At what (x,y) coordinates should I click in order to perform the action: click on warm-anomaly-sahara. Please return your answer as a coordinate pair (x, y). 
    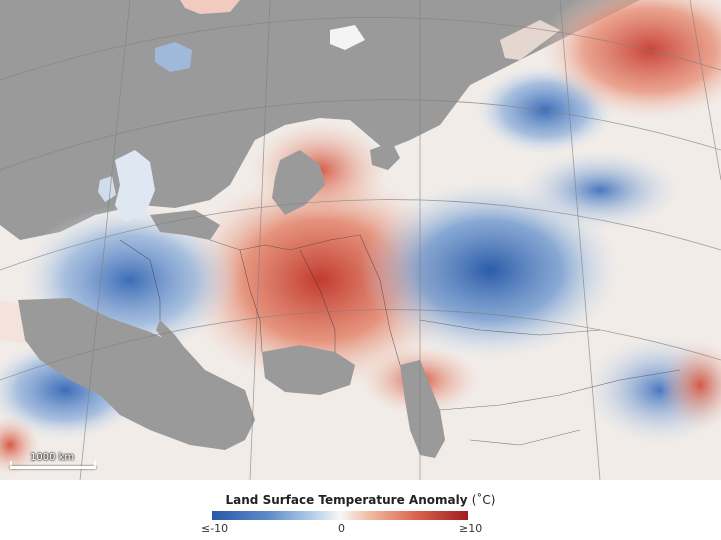
    Looking at the image, I should click on (20, 445).